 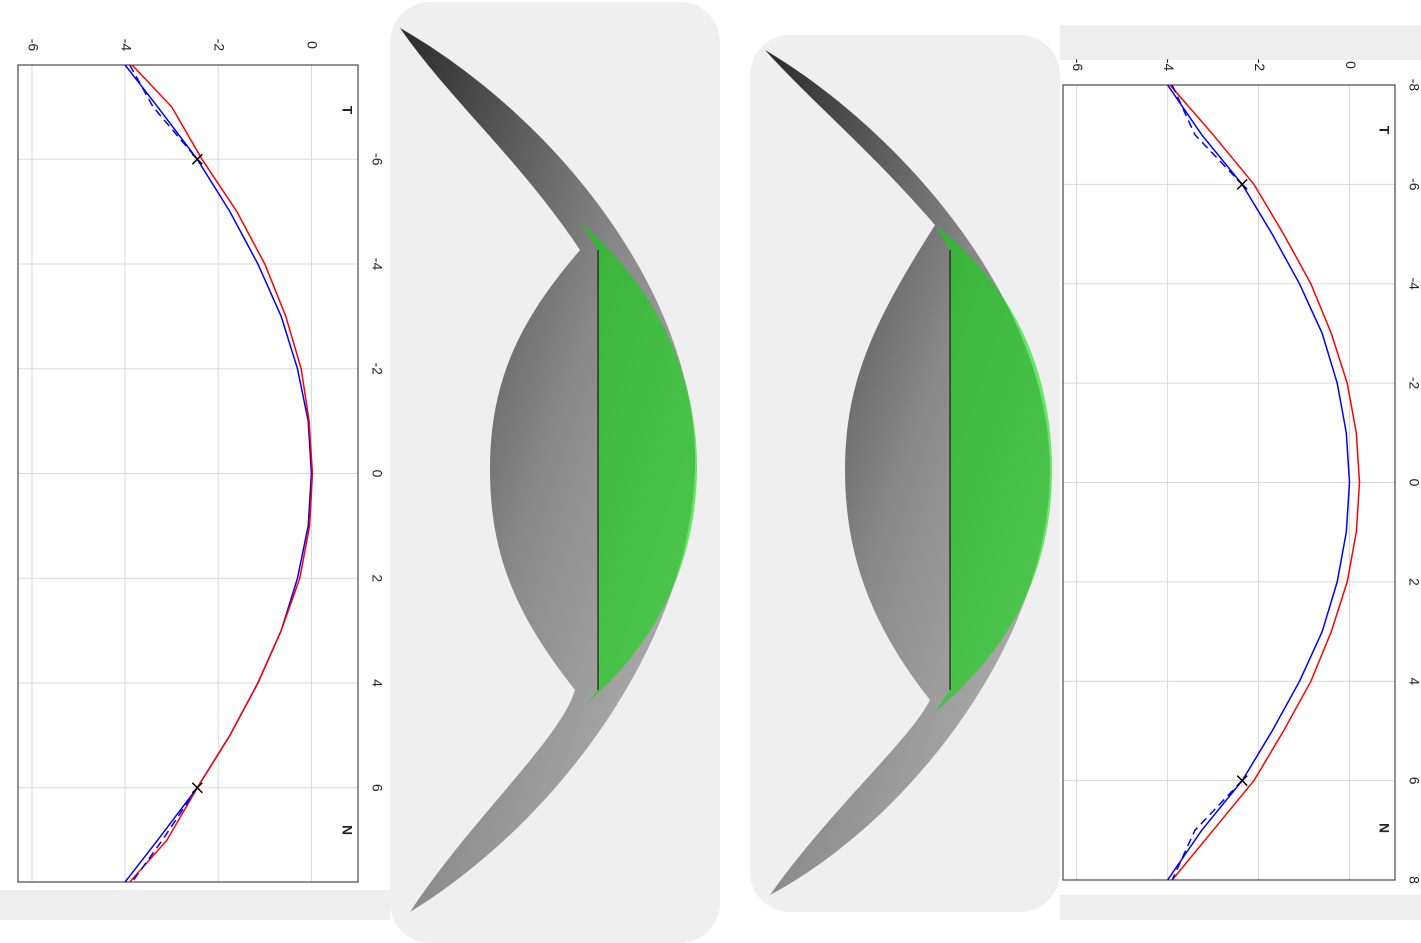 I want to click on x-tick-label: 8, so click(x=1413, y=880).